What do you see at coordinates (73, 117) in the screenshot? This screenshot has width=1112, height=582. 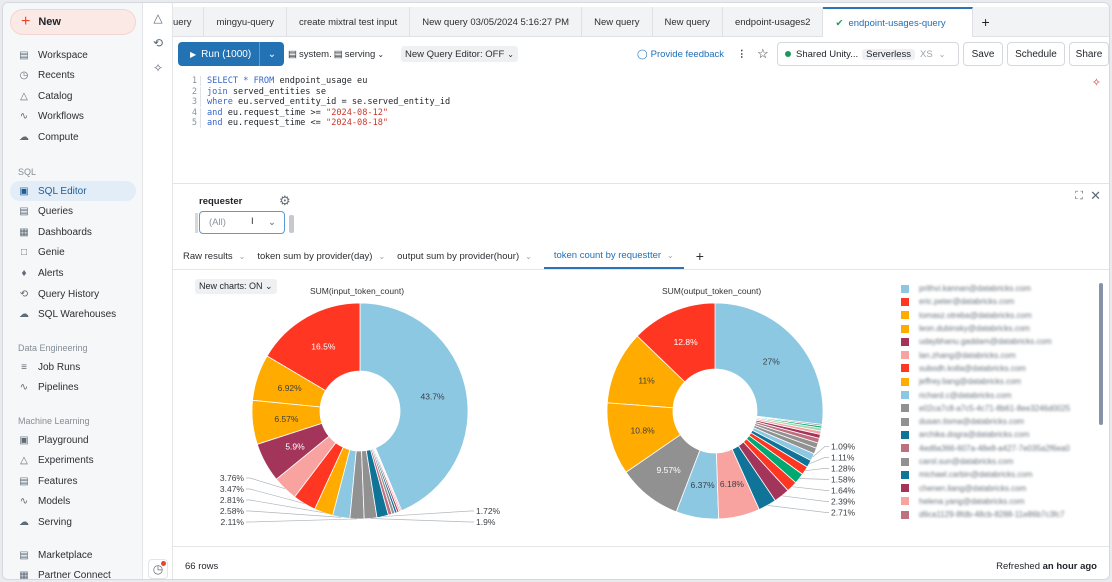 I see `sidebar-item-workflows: ∿ Workflows` at bounding box center [73, 117].